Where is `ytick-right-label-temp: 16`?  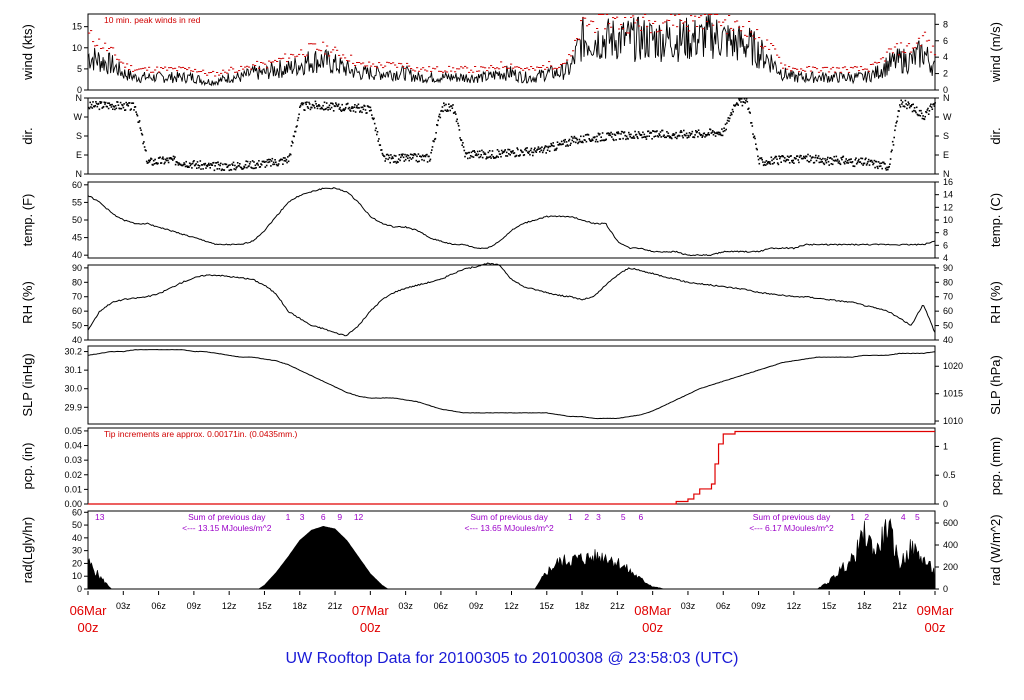 ytick-right-label-temp: 16 is located at coordinates (948, 182).